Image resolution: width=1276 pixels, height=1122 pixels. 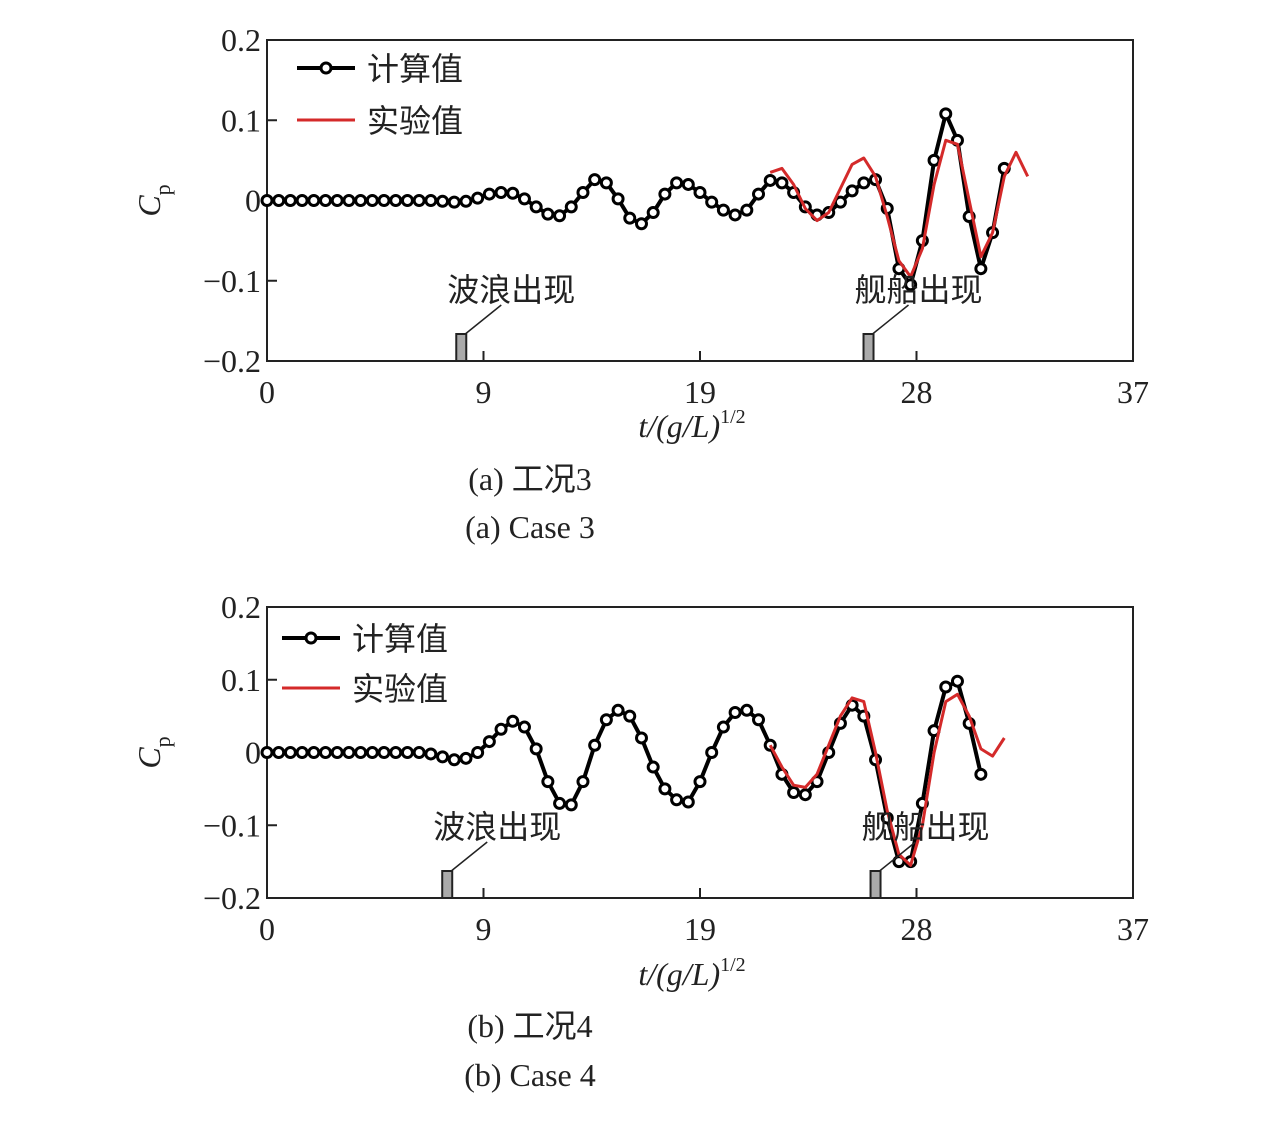 What do you see at coordinates (679, 974) in the screenshot?
I see `x-axis-label-main: t/(g/L)` at bounding box center [679, 974].